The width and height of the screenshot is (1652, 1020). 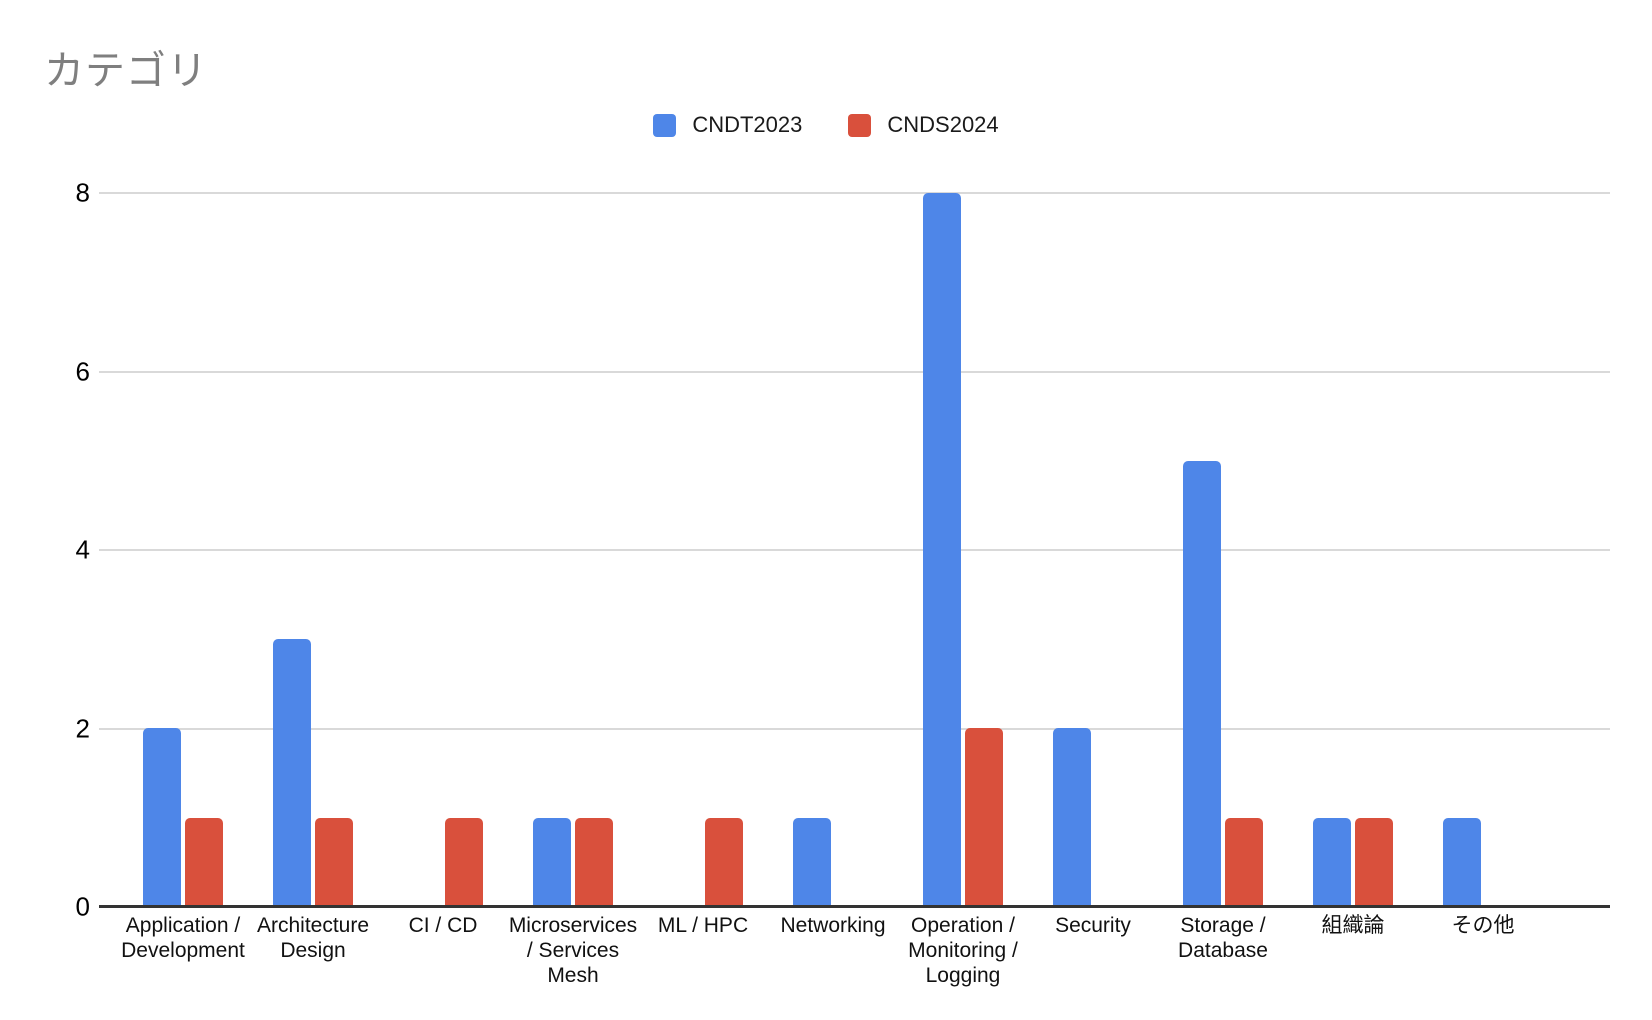 What do you see at coordinates (1353, 925) in the screenshot?
I see `x-category-label: 組織論` at bounding box center [1353, 925].